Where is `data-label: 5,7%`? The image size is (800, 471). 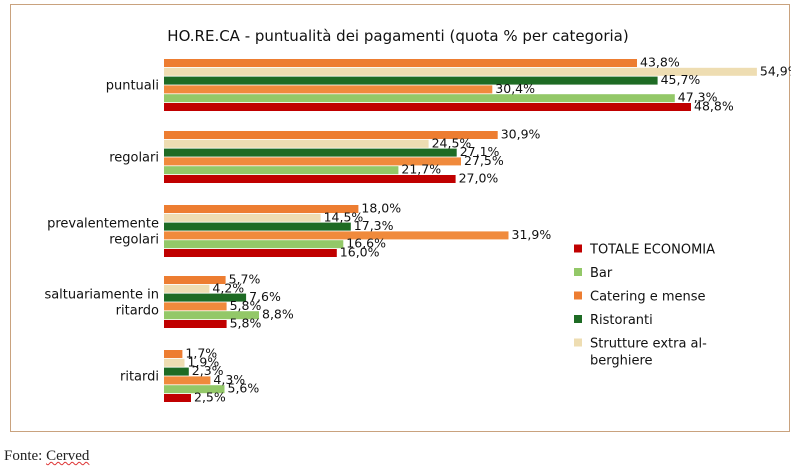 data-label: 5,7% is located at coordinates (245, 279).